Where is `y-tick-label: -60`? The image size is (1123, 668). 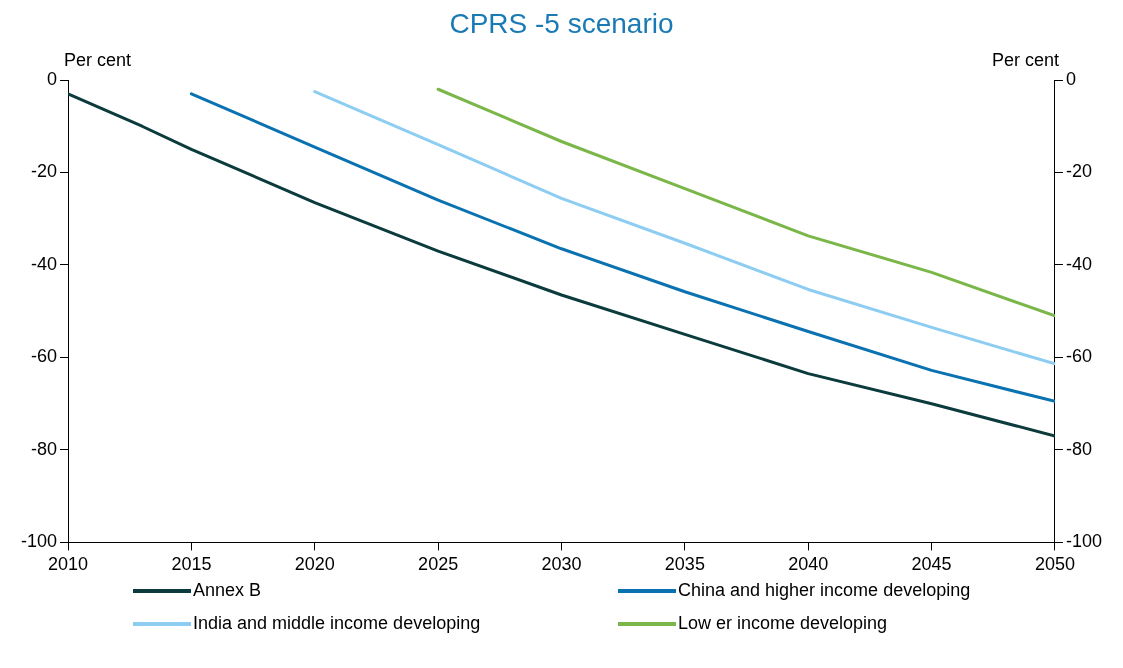 y-tick-label: -60 is located at coordinates (44, 356).